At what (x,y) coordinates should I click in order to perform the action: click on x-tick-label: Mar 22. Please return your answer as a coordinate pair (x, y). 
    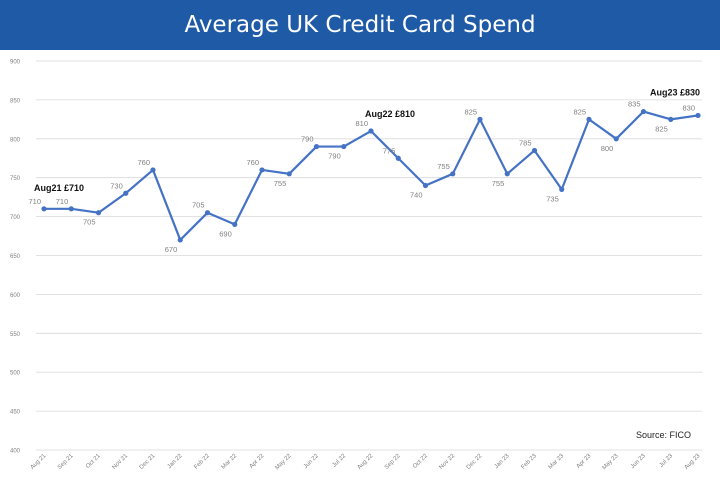
    Looking at the image, I should click on (230, 462).